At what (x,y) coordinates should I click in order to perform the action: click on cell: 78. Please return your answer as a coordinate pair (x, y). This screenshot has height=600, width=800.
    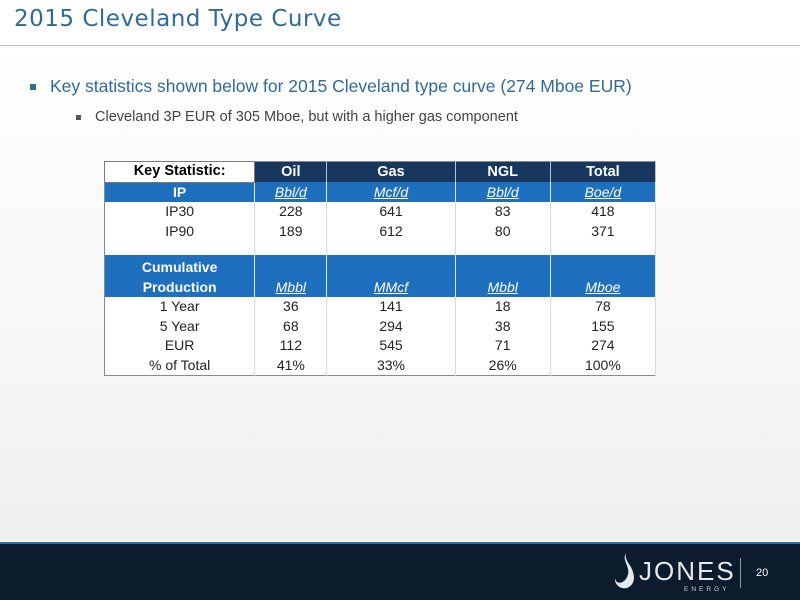
    Looking at the image, I should click on (603, 307).